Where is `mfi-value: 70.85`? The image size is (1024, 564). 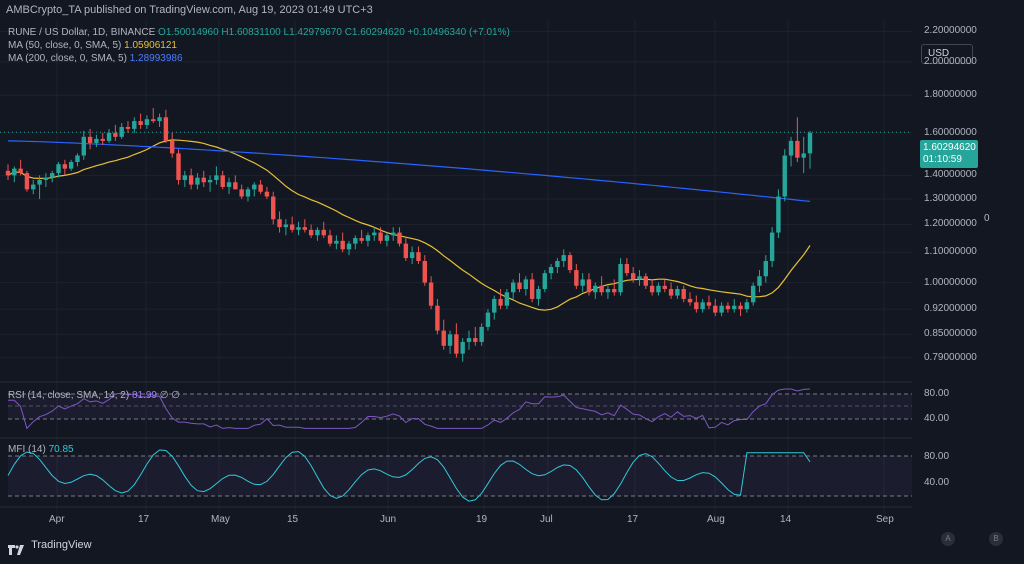
mfi-value: 70.85 is located at coordinates (61, 449).